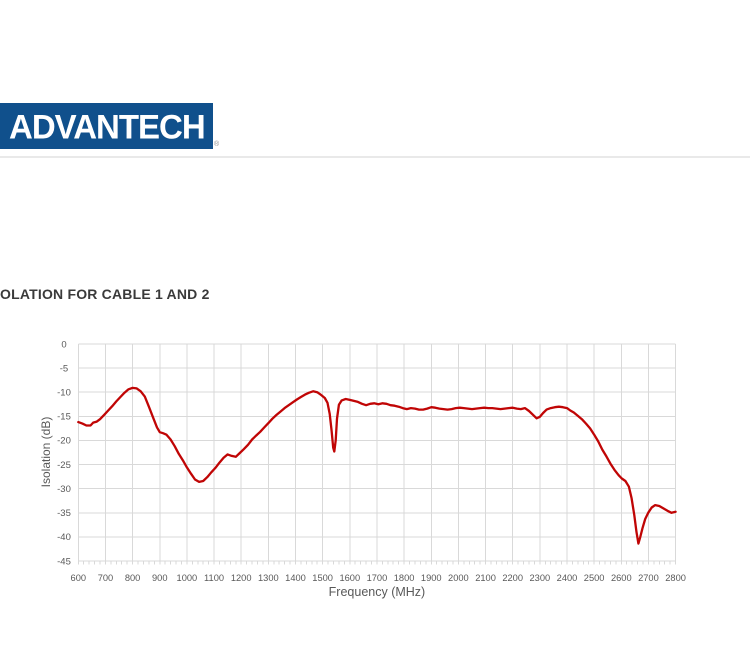 The width and height of the screenshot is (750, 650). I want to click on x-tick-label: 1900, so click(431, 578).